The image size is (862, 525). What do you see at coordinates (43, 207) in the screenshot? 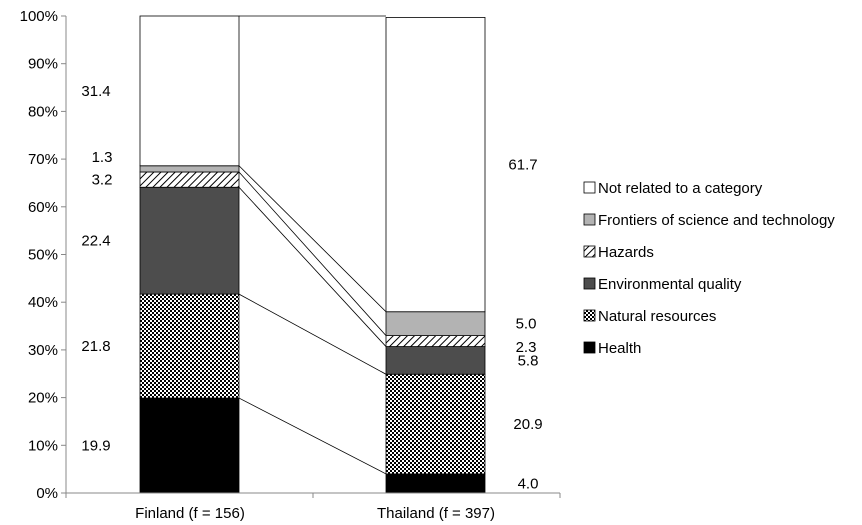
I see `y-tick-label: 60%` at bounding box center [43, 207].